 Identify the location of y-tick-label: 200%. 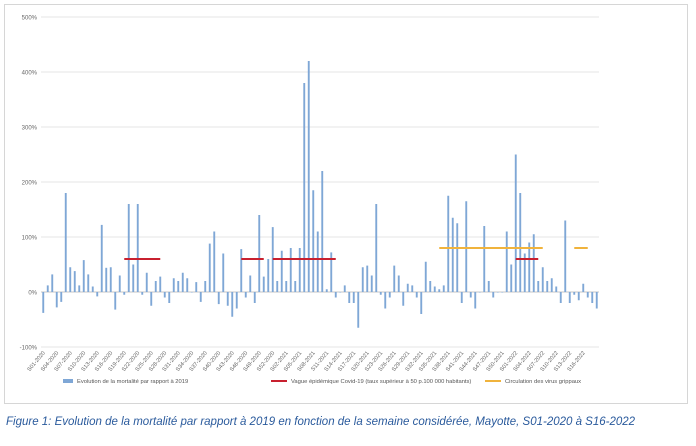
(30, 184).